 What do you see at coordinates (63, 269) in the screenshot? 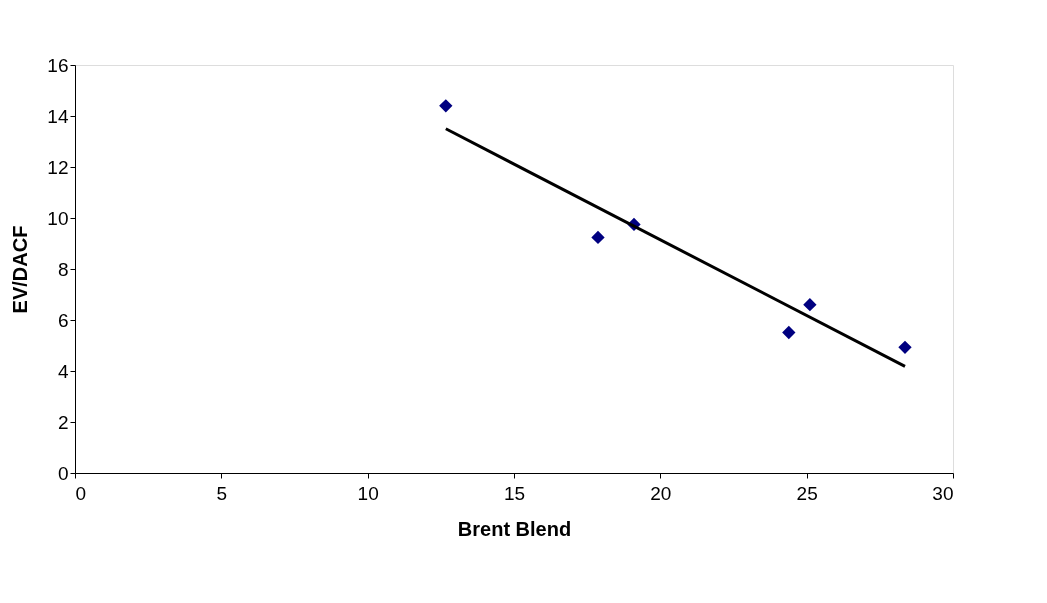
I see `y-tick-label: 8` at bounding box center [63, 269].